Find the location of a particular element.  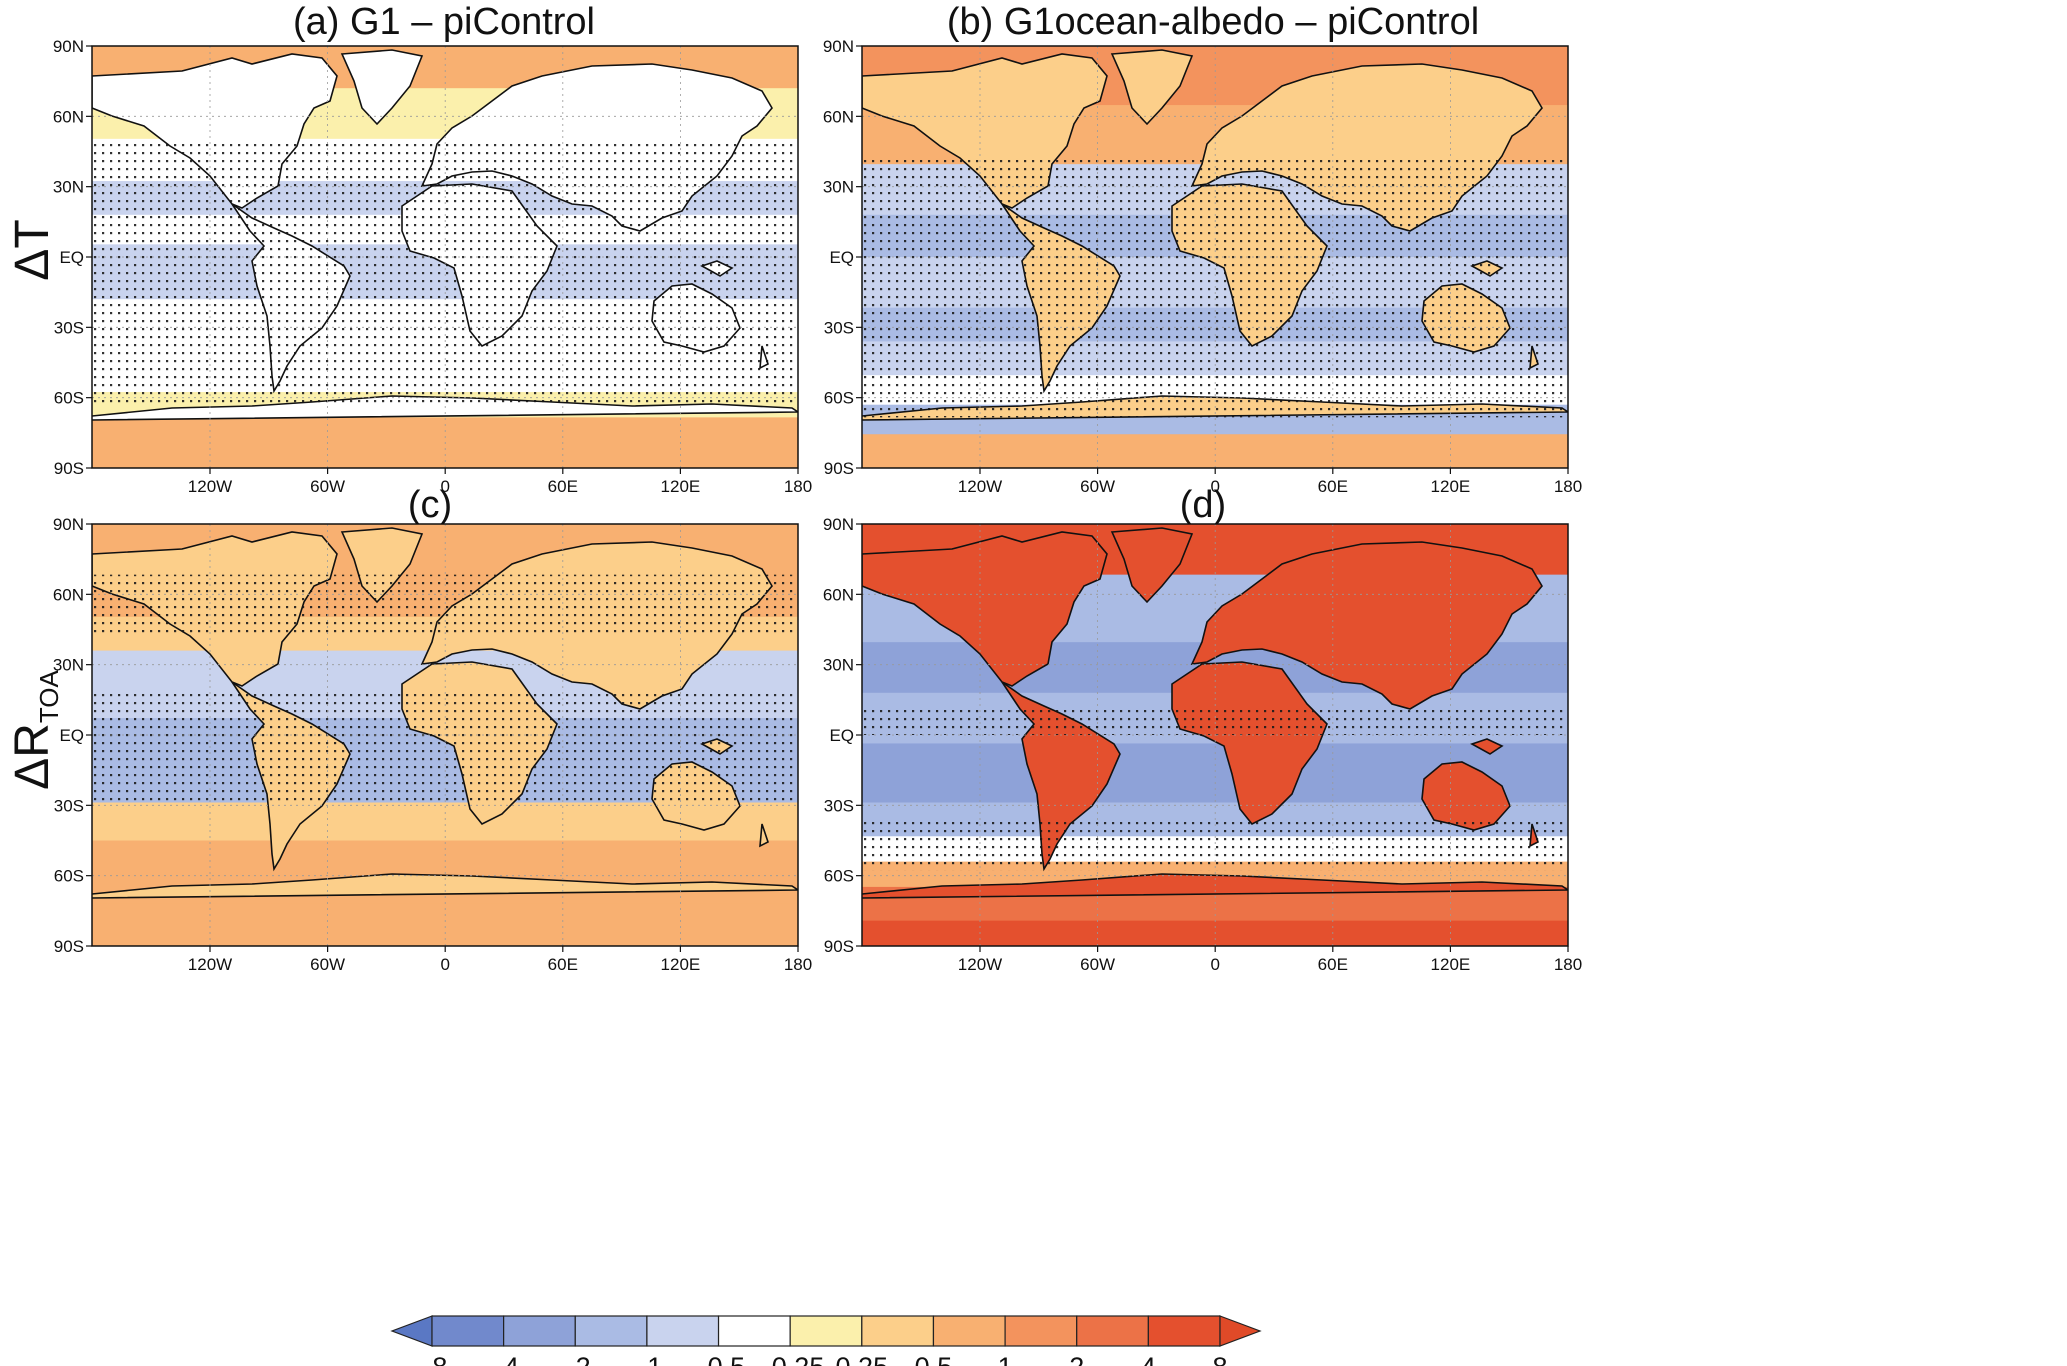

colorbar-tick-label: 1 is located at coordinates (1005, 1359).